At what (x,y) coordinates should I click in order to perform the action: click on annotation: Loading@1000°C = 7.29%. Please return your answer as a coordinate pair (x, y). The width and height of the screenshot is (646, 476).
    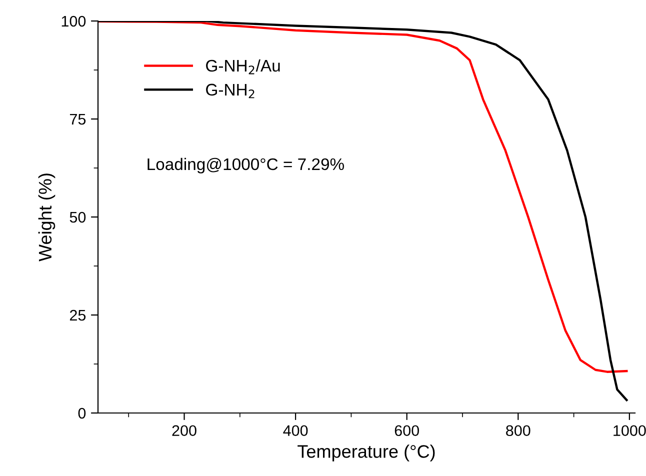
    Looking at the image, I should click on (246, 166).